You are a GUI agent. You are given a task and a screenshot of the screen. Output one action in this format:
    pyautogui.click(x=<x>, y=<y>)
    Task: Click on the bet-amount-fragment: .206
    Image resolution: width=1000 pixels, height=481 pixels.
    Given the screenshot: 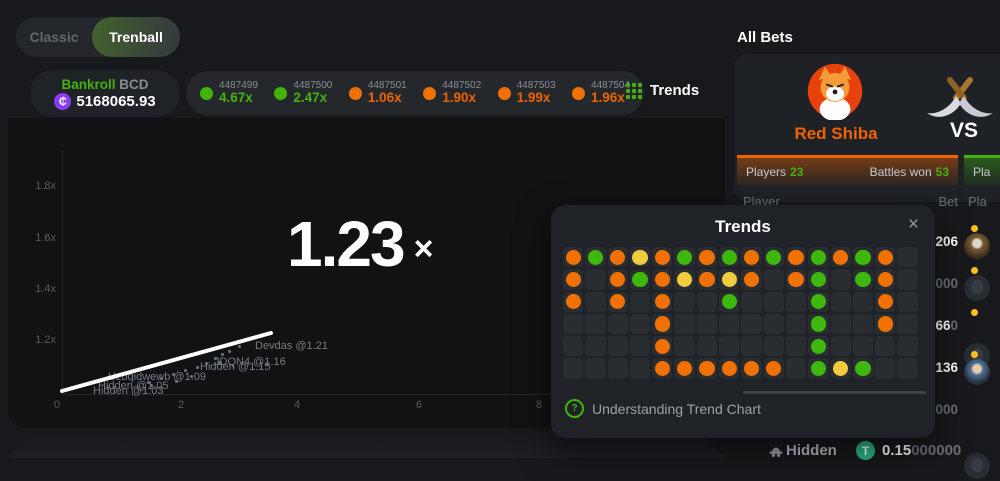 What is the action you would take?
    pyautogui.click(x=944, y=241)
    